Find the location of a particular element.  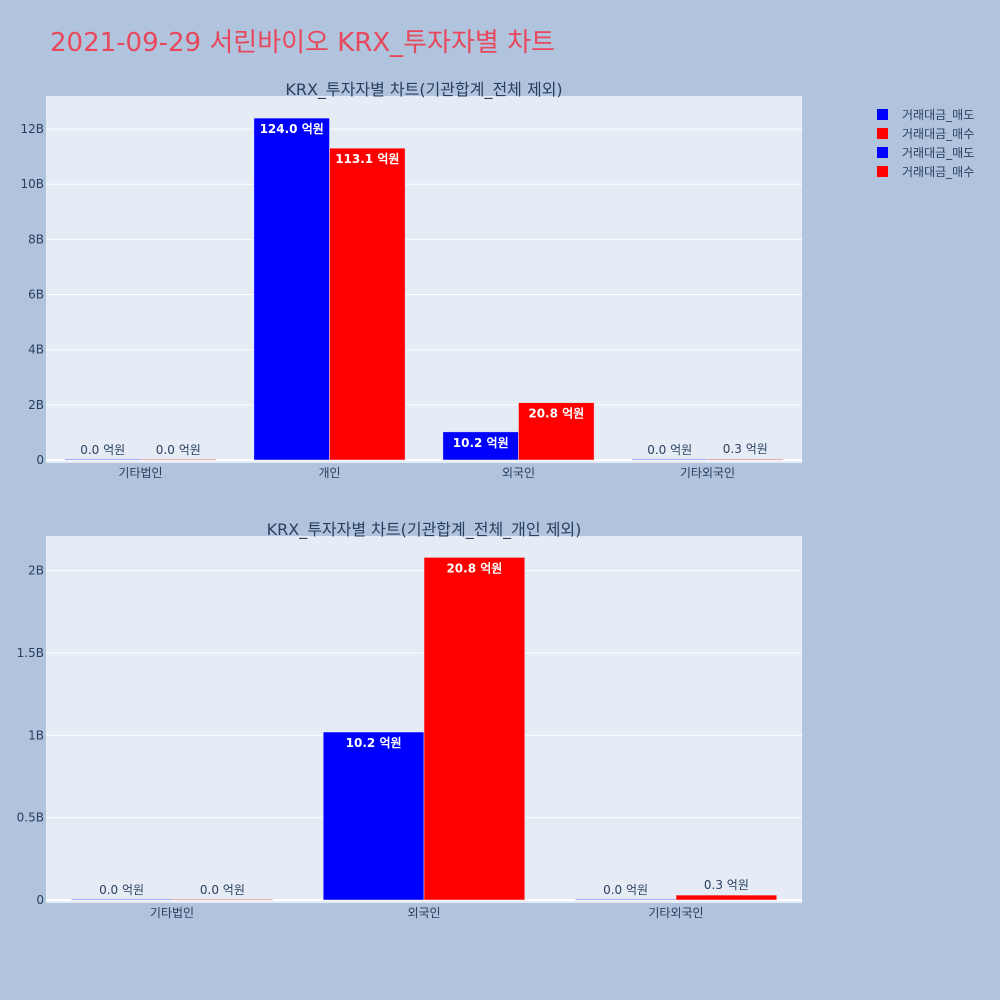

chart-title: KRX_투자자별 차트(기관합계_전체 제외) is located at coordinates (423, 90).